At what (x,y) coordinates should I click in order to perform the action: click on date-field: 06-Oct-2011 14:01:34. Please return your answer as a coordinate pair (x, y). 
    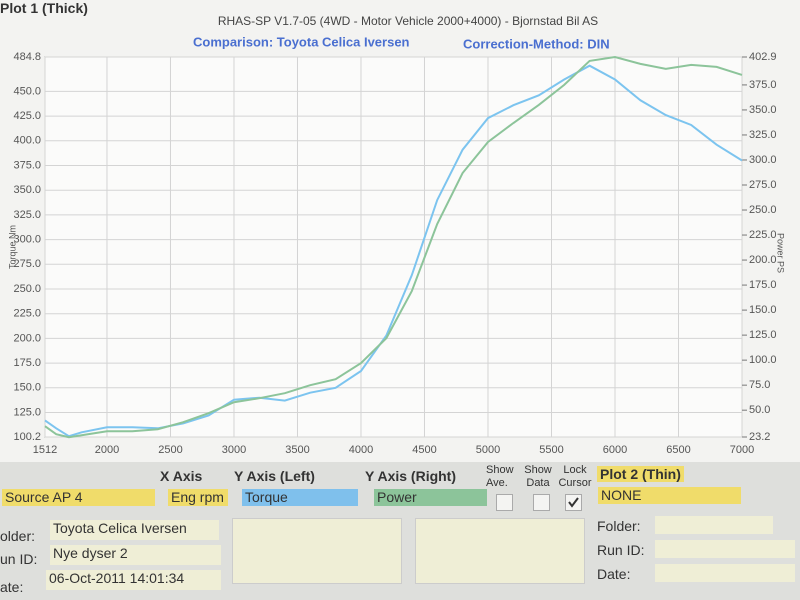
    Looking at the image, I should click on (133, 580).